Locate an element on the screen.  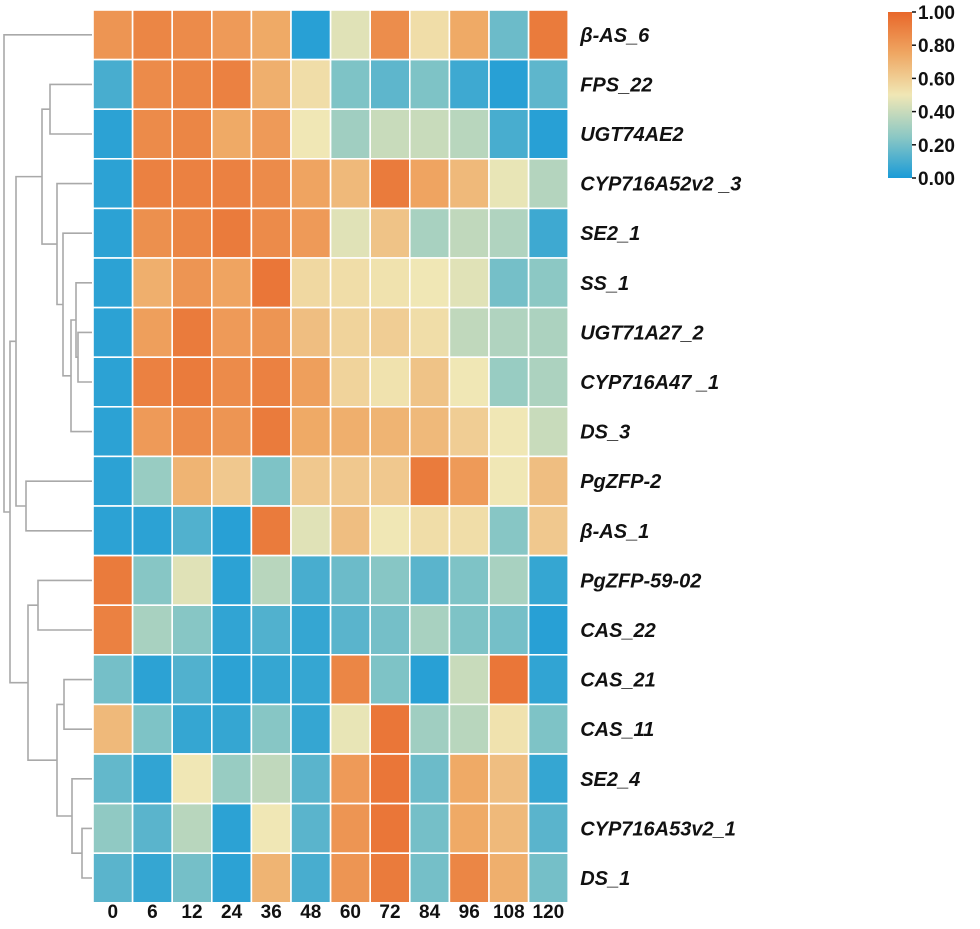
column-label: 120 is located at coordinates (549, 912).